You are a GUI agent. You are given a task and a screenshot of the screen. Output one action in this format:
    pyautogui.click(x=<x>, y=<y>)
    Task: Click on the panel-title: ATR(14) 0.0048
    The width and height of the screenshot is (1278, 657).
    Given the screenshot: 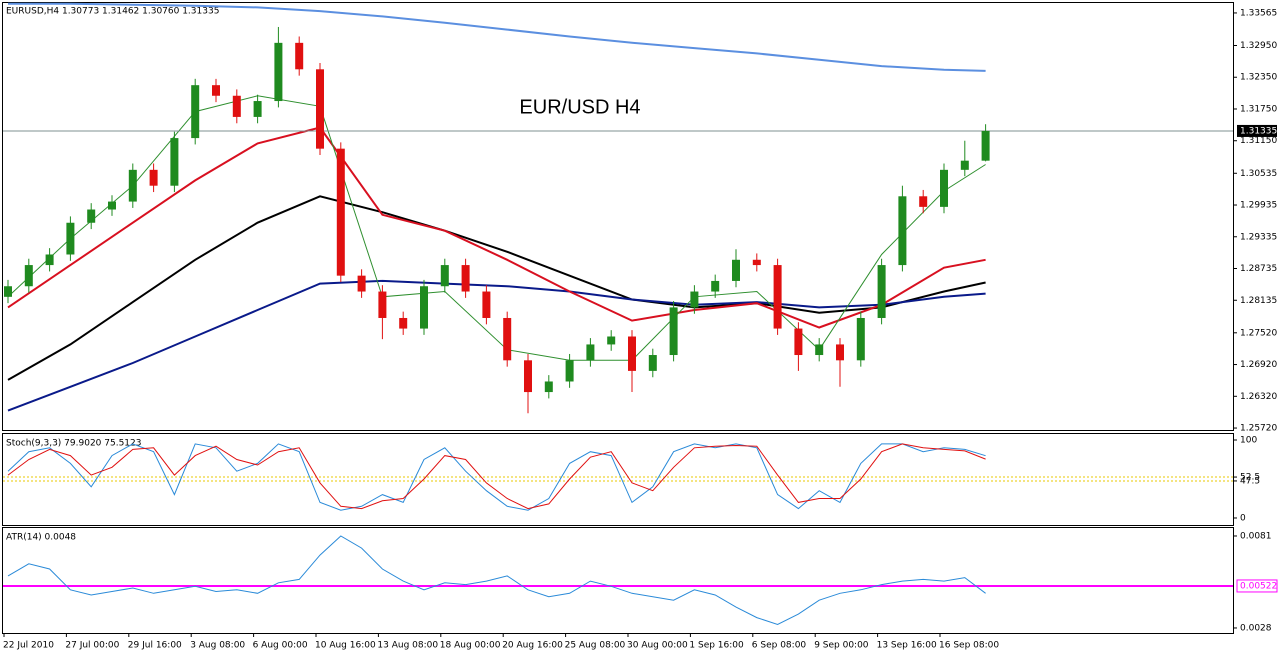 What is the action you would take?
    pyautogui.click(x=41, y=538)
    